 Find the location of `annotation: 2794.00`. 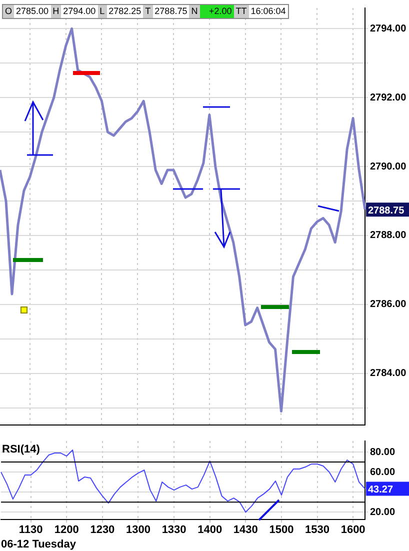

annotation: 2794.00 is located at coordinates (79, 11).